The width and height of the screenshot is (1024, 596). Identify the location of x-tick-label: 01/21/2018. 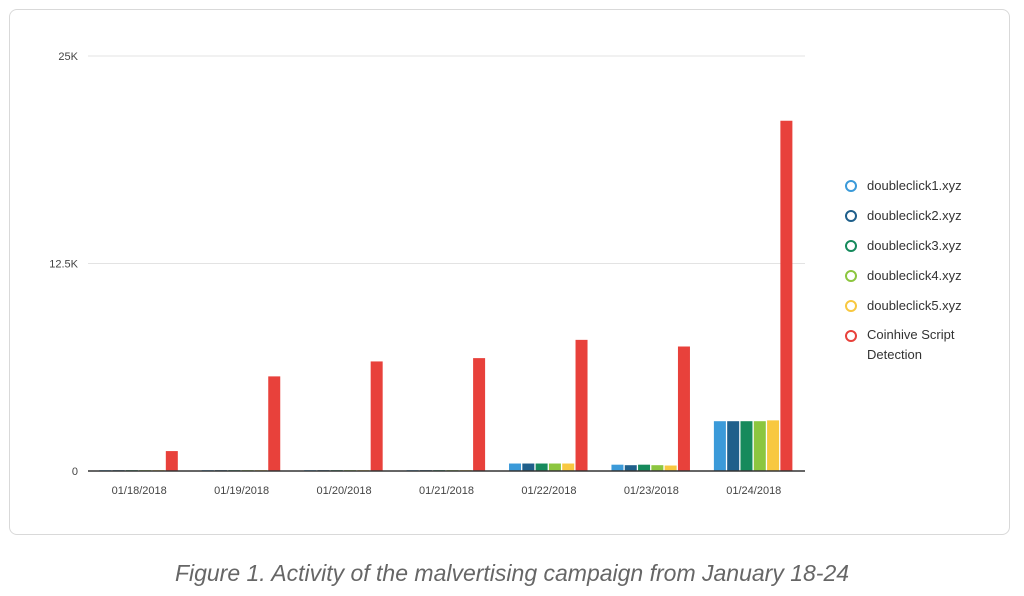
(446, 491).